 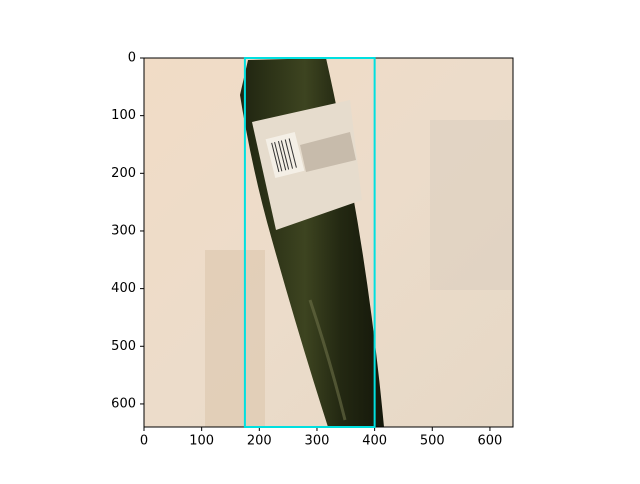 I want to click on y-tick-label: 500, so click(x=123, y=346).